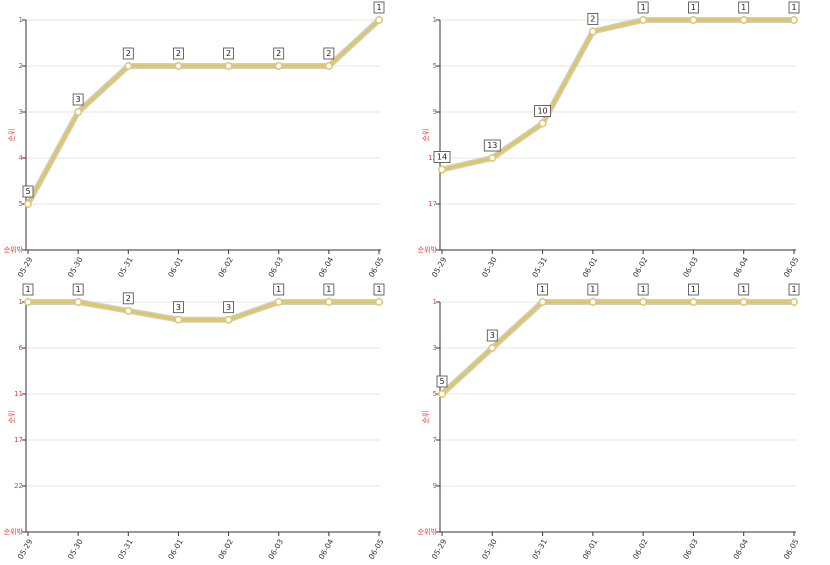  Describe the element at coordinates (442, 157) in the screenshot. I see `value-label: 14` at that location.